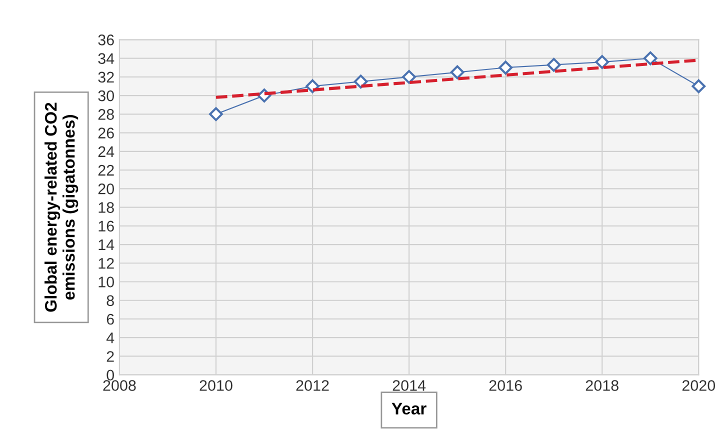 The image size is (724, 441). Describe the element at coordinates (106, 245) in the screenshot. I see `y-tick-label: 14` at that location.